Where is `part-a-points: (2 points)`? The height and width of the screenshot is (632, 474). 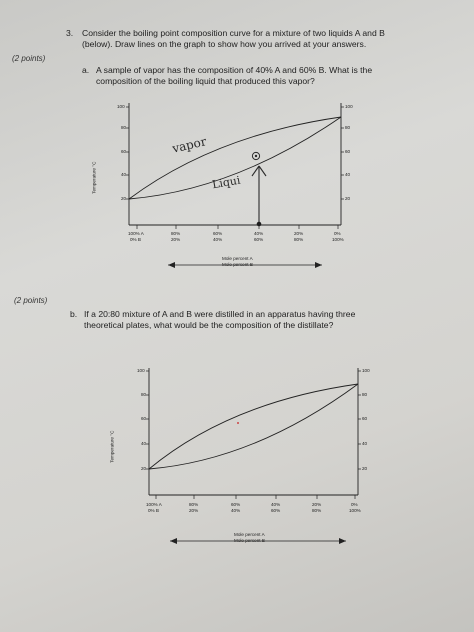
part-a-points: (2 points) is located at coordinates (29, 58).